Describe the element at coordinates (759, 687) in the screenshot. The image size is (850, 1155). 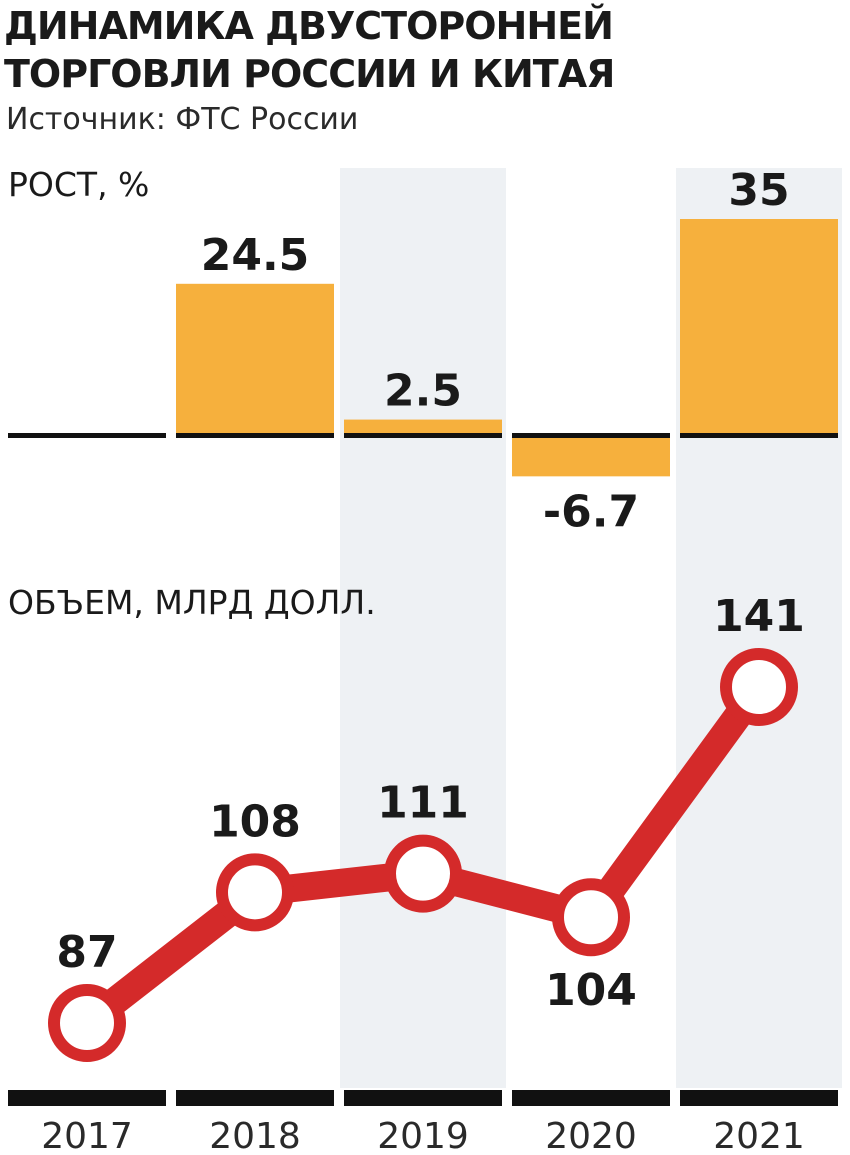
I see `volume-point-2021` at that location.